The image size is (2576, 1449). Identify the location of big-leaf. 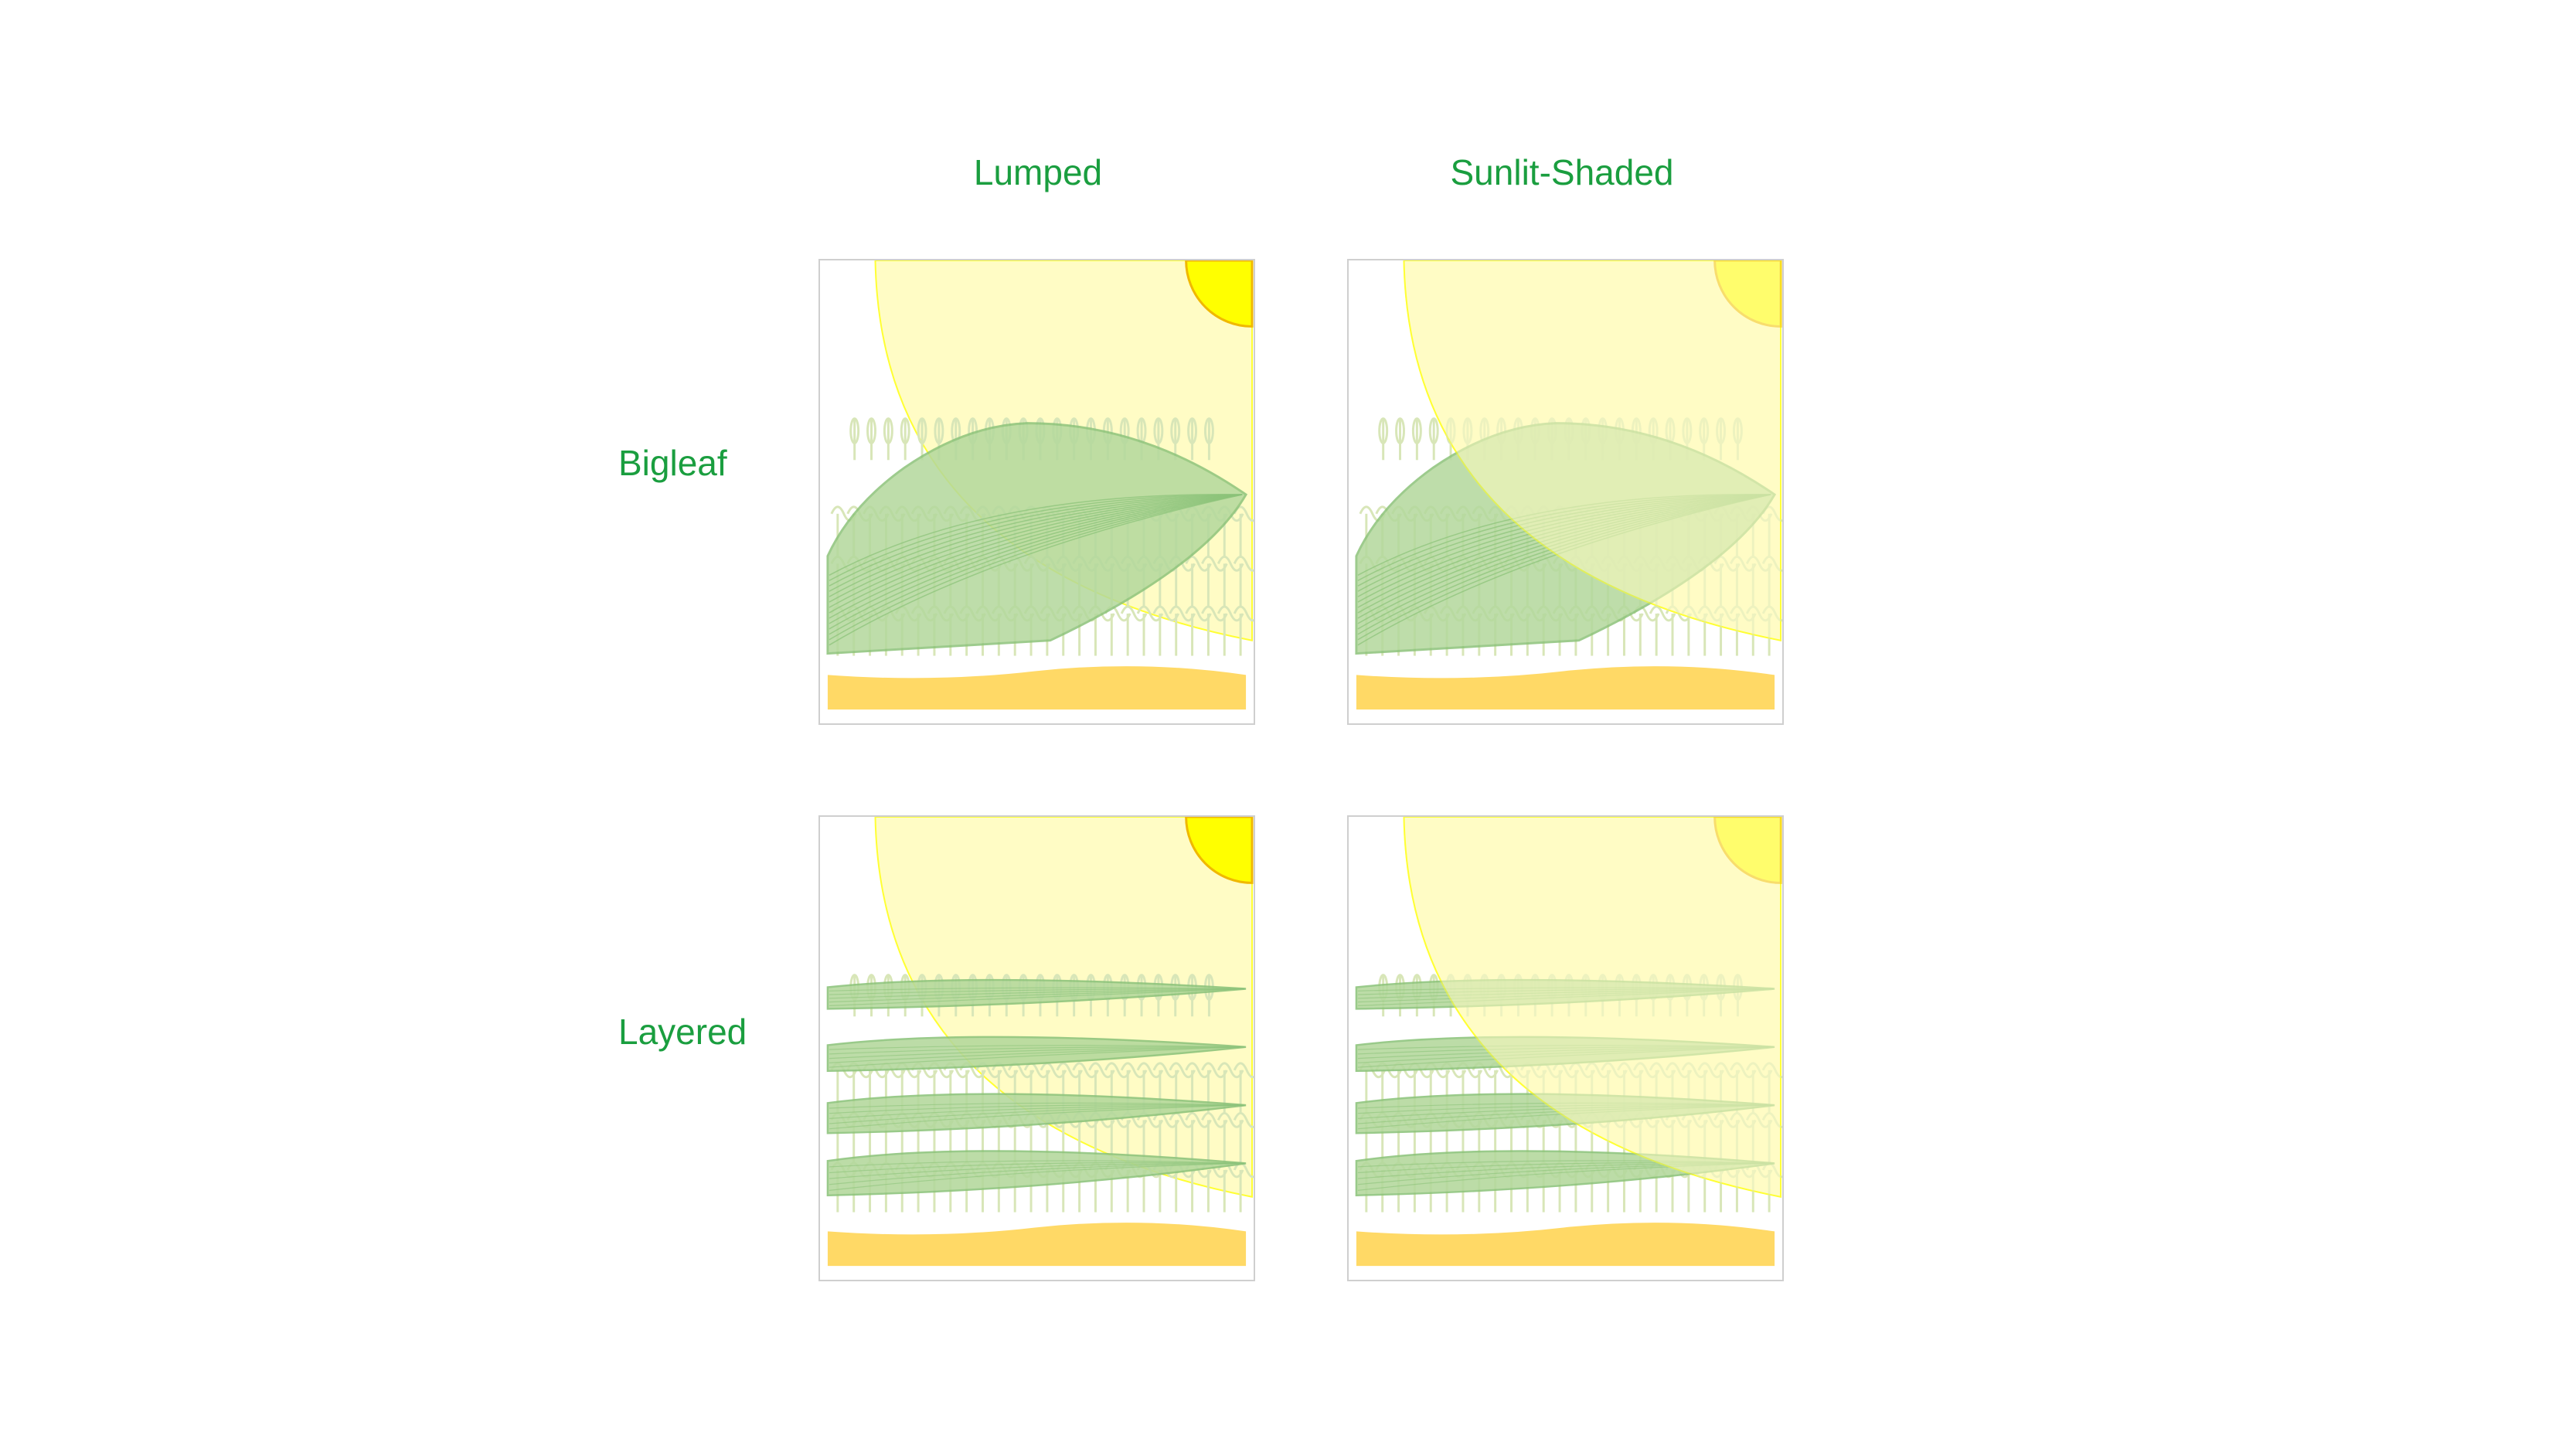
(1037, 539).